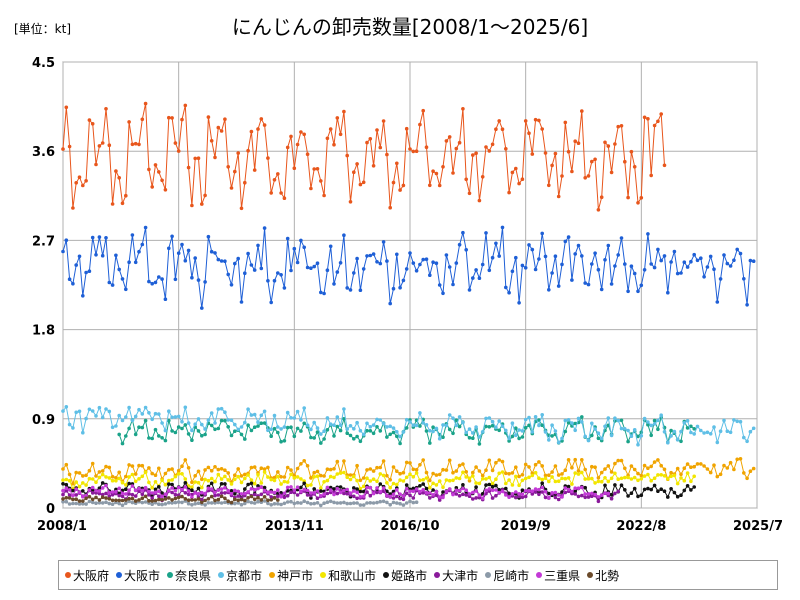  What do you see at coordinates (607, 575) in the screenshot?
I see `legend-label: 北勢` at bounding box center [607, 575].